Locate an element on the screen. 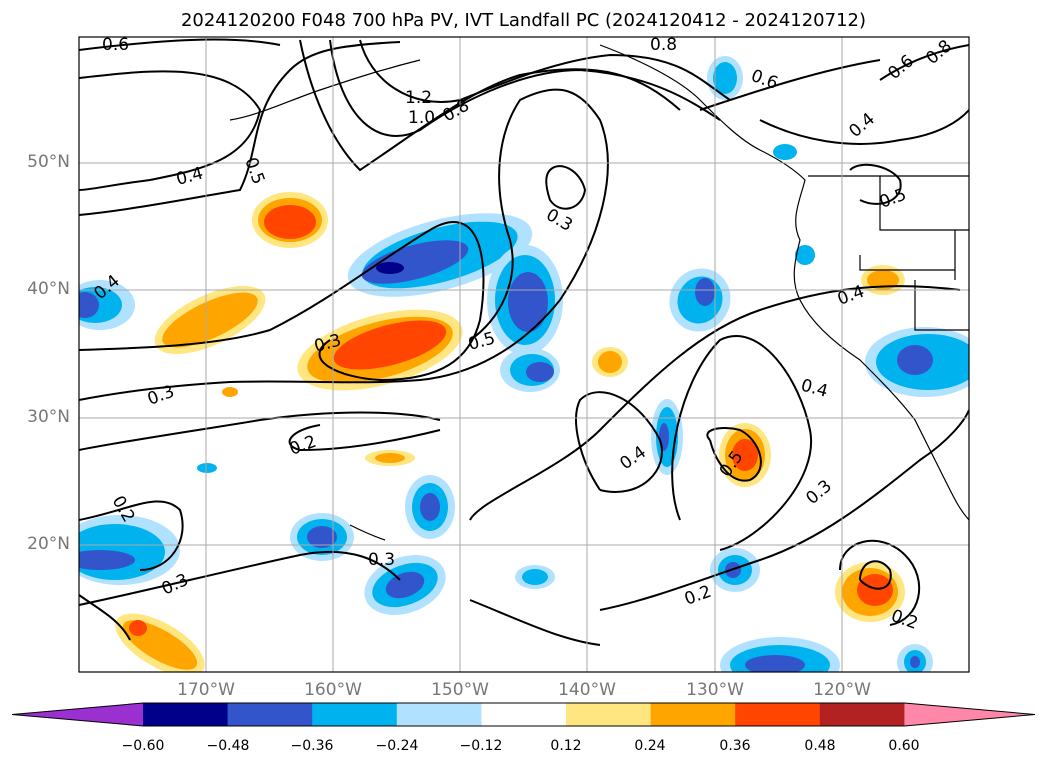  colorbar-tick-label: 0.24 is located at coordinates (650, 746).